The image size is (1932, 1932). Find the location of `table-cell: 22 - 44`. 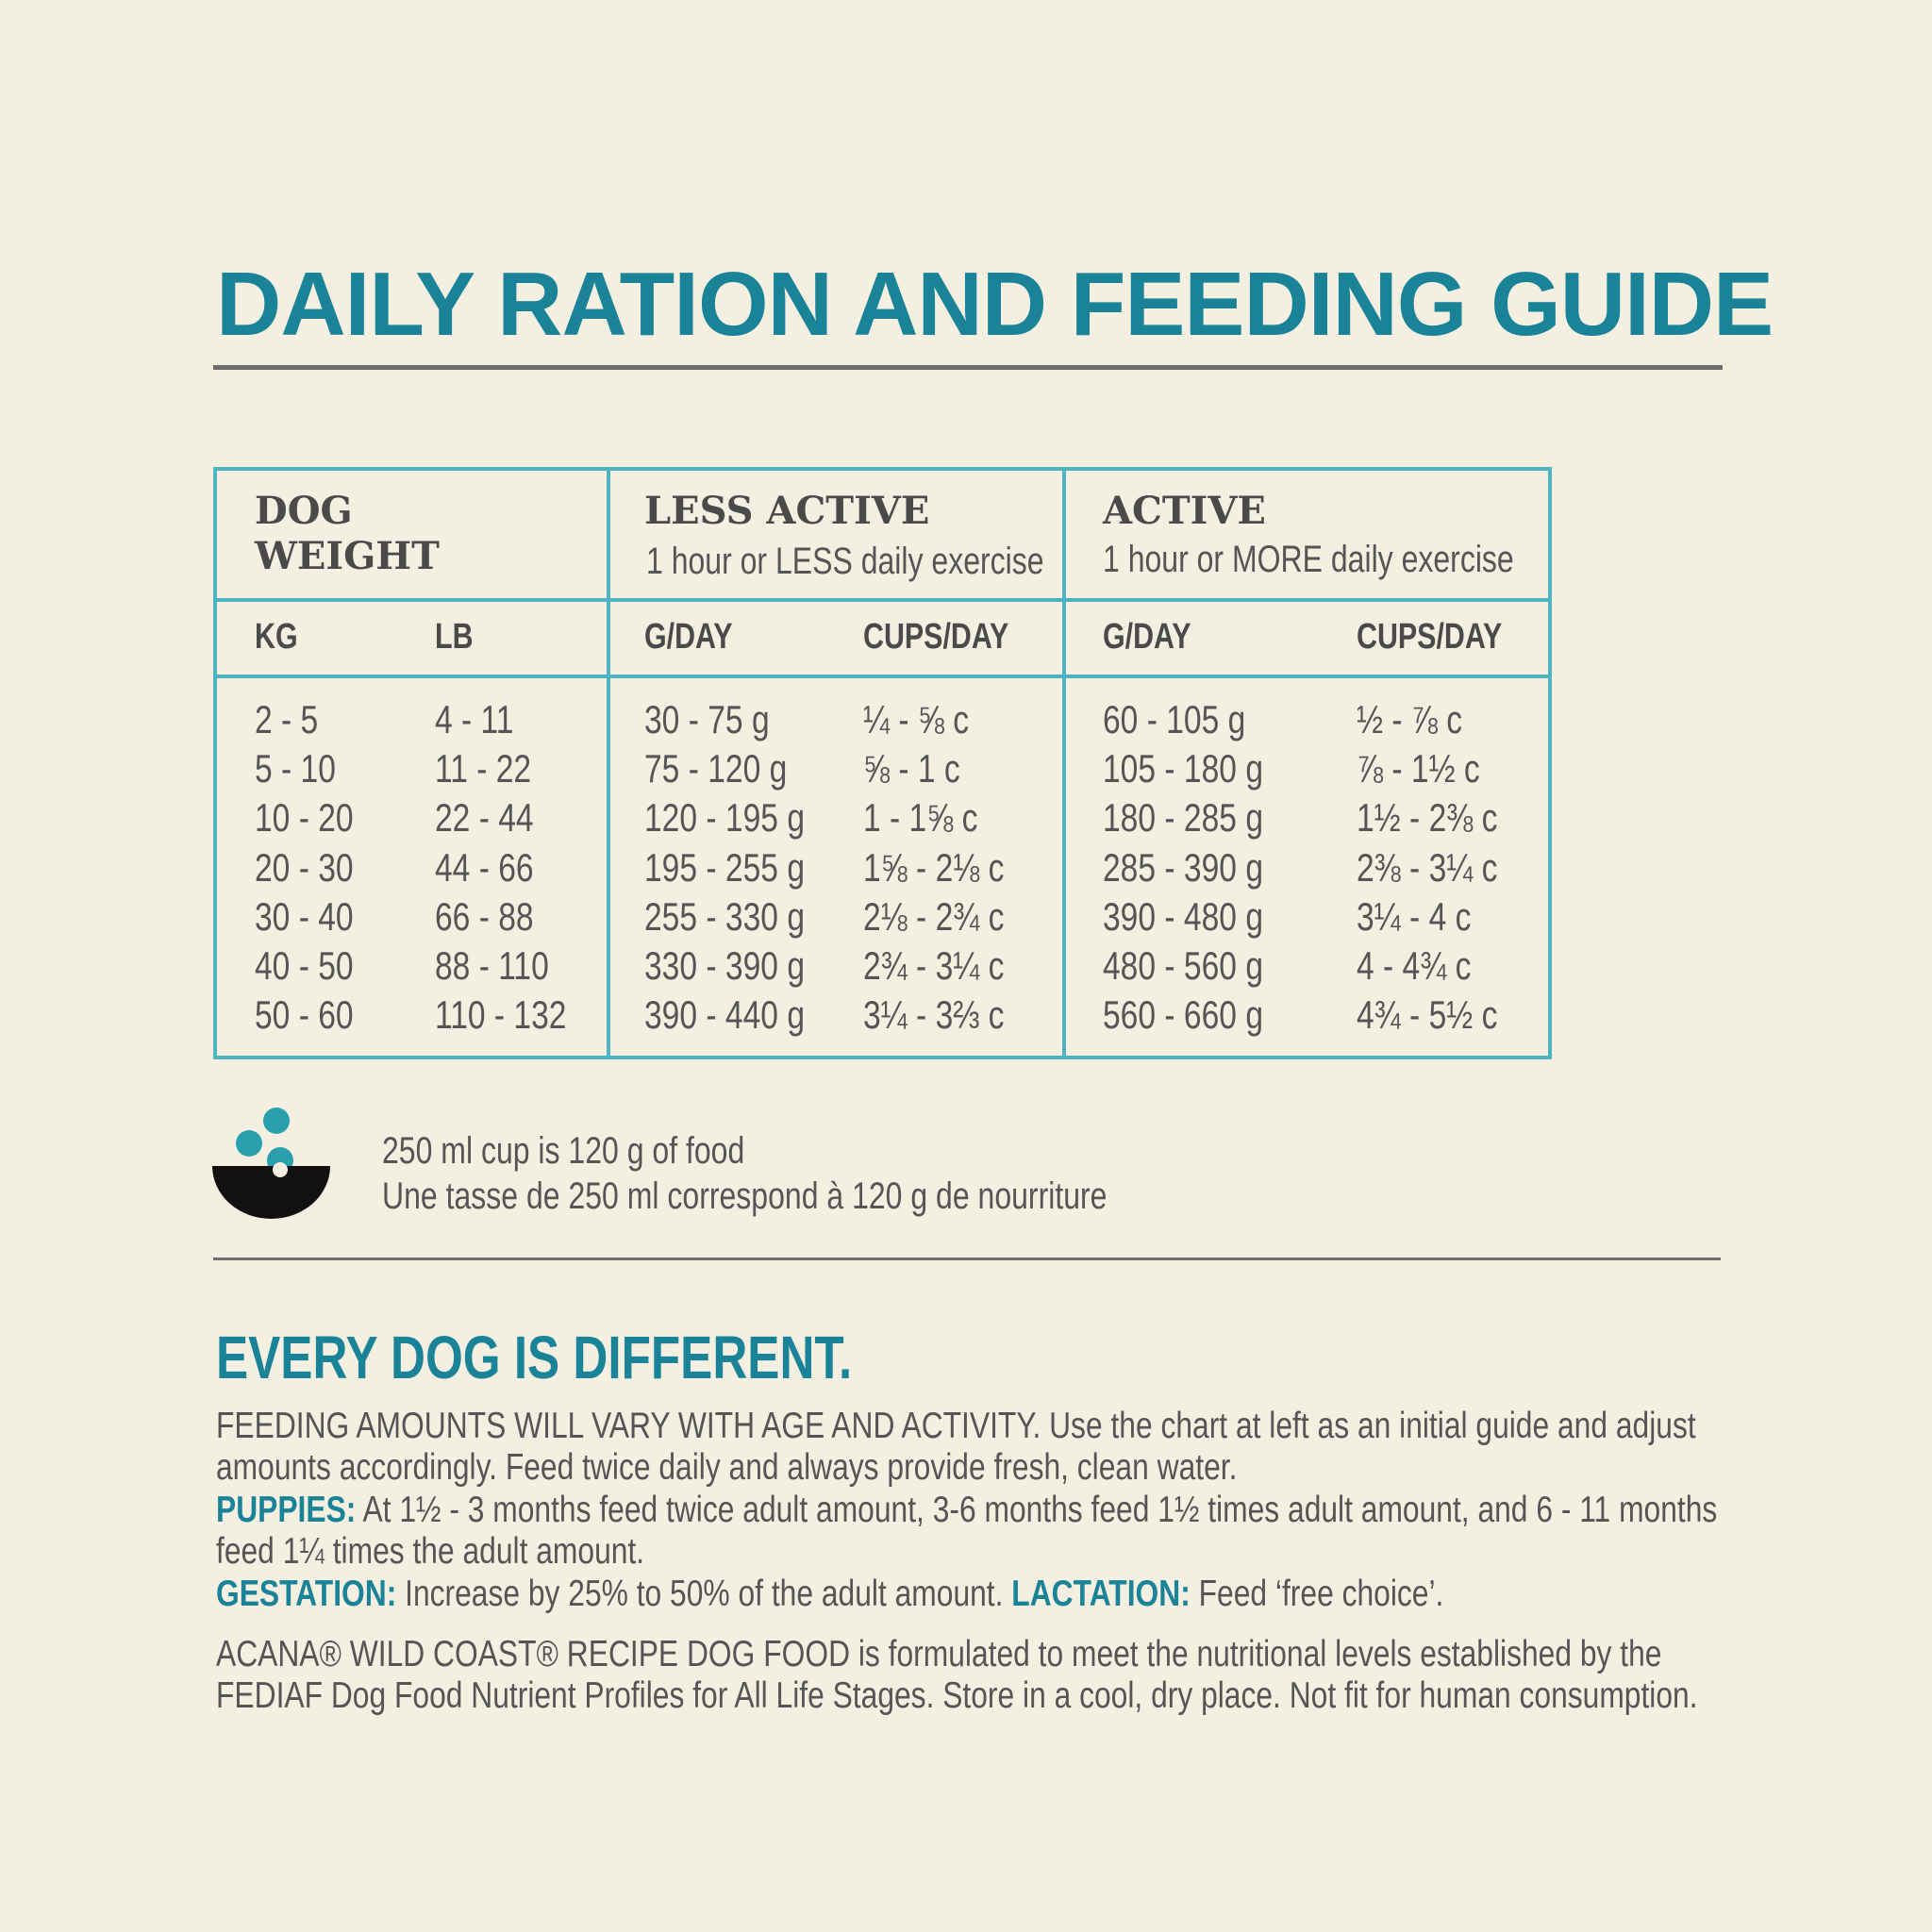

table-cell: 22 - 44 is located at coordinates (485, 818).